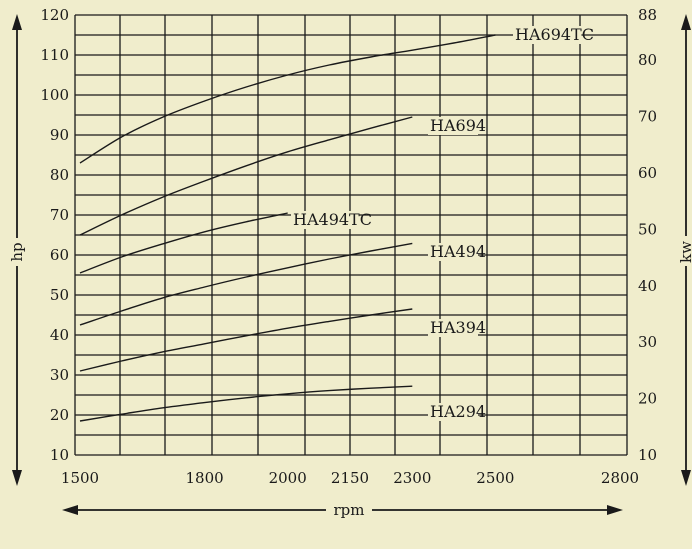 Image resolution: width=692 pixels, height=549 pixels. I want to click on x-tick-label: 1800, so click(205, 478).